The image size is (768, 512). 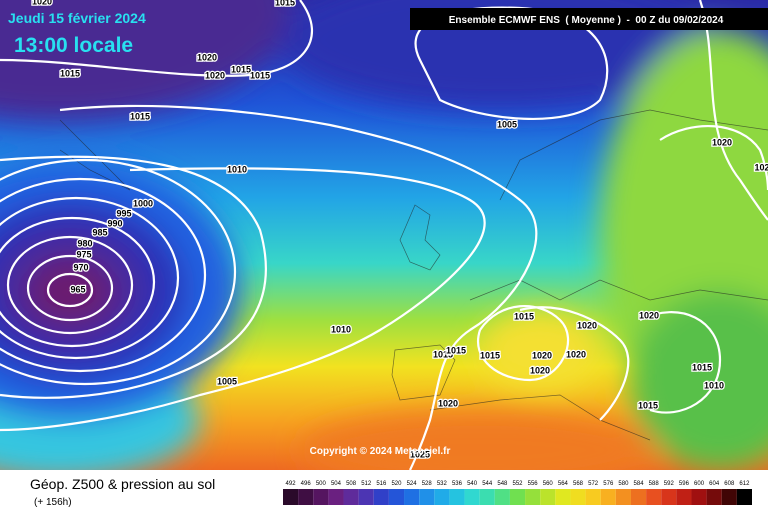 What do you see at coordinates (714, 484) in the screenshot?
I see `scale-label: 604` at bounding box center [714, 484].